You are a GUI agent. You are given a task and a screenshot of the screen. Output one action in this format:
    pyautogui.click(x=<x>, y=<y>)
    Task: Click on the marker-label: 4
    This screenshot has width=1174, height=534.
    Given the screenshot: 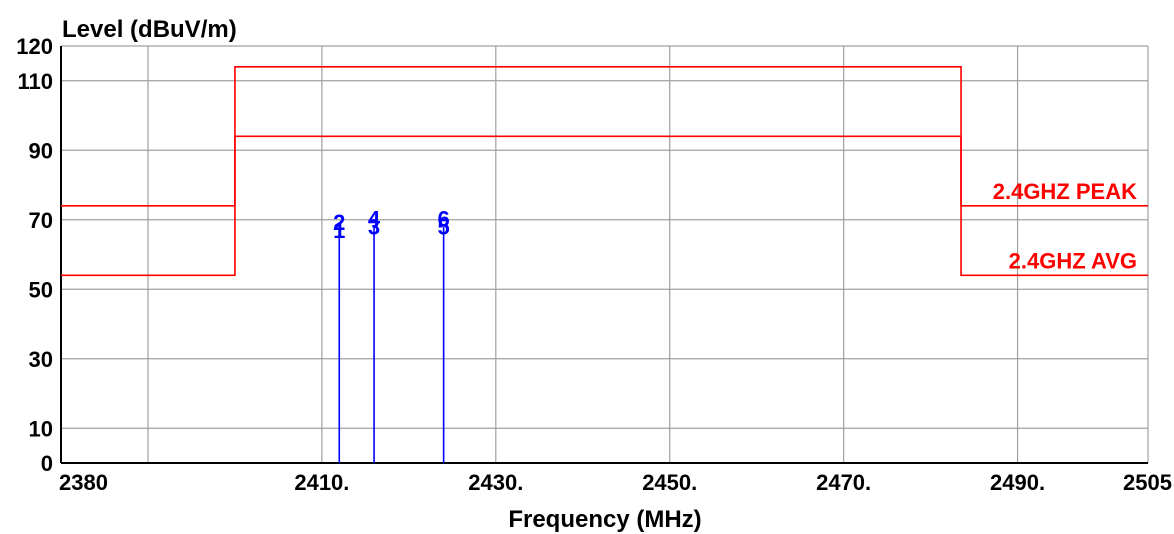 What is the action you would take?
    pyautogui.click(x=374, y=219)
    